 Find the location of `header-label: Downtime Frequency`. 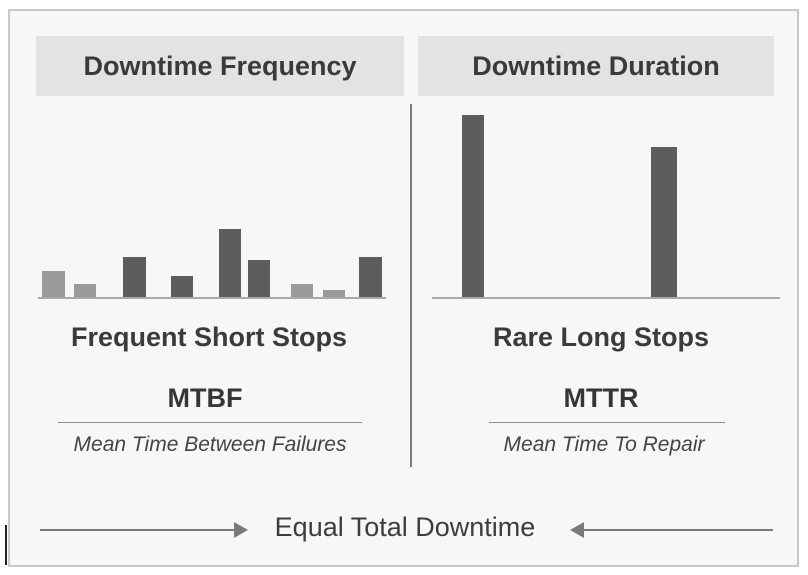

header-label: Downtime Frequency is located at coordinates (220, 65).